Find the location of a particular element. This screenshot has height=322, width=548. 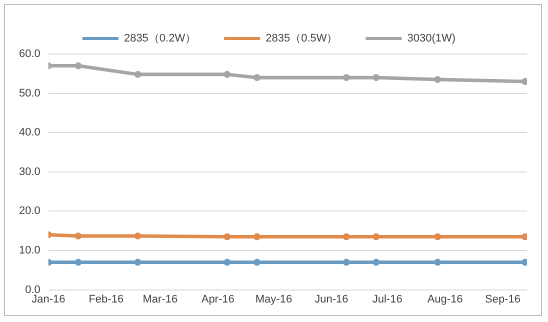

legend-label: 3030(1W) is located at coordinates (431, 38).